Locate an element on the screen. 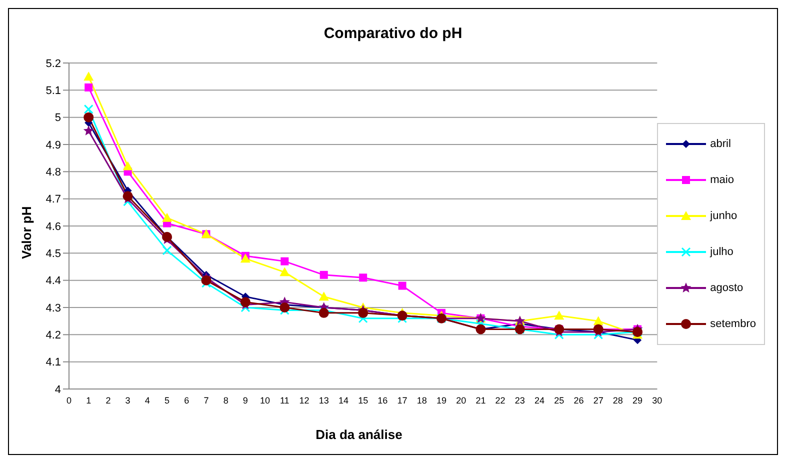 Image resolution: width=786 pixels, height=463 pixels. y-tick-label: 4.7 is located at coordinates (53, 200).